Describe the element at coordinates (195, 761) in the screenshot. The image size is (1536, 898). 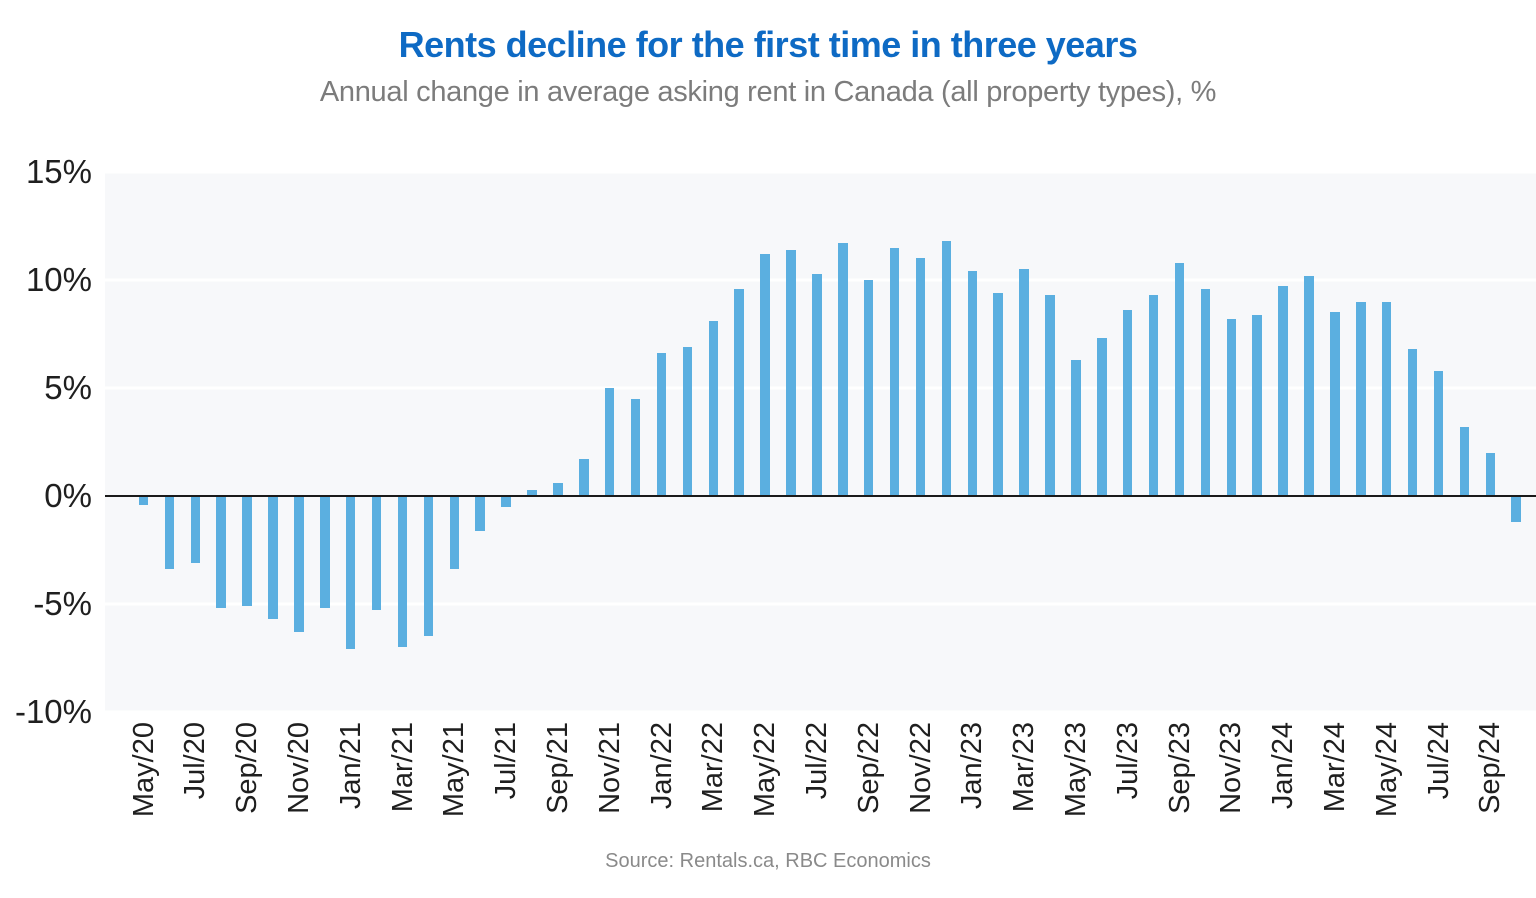
I see `x-tick-Jul-20: Jul/20` at that location.